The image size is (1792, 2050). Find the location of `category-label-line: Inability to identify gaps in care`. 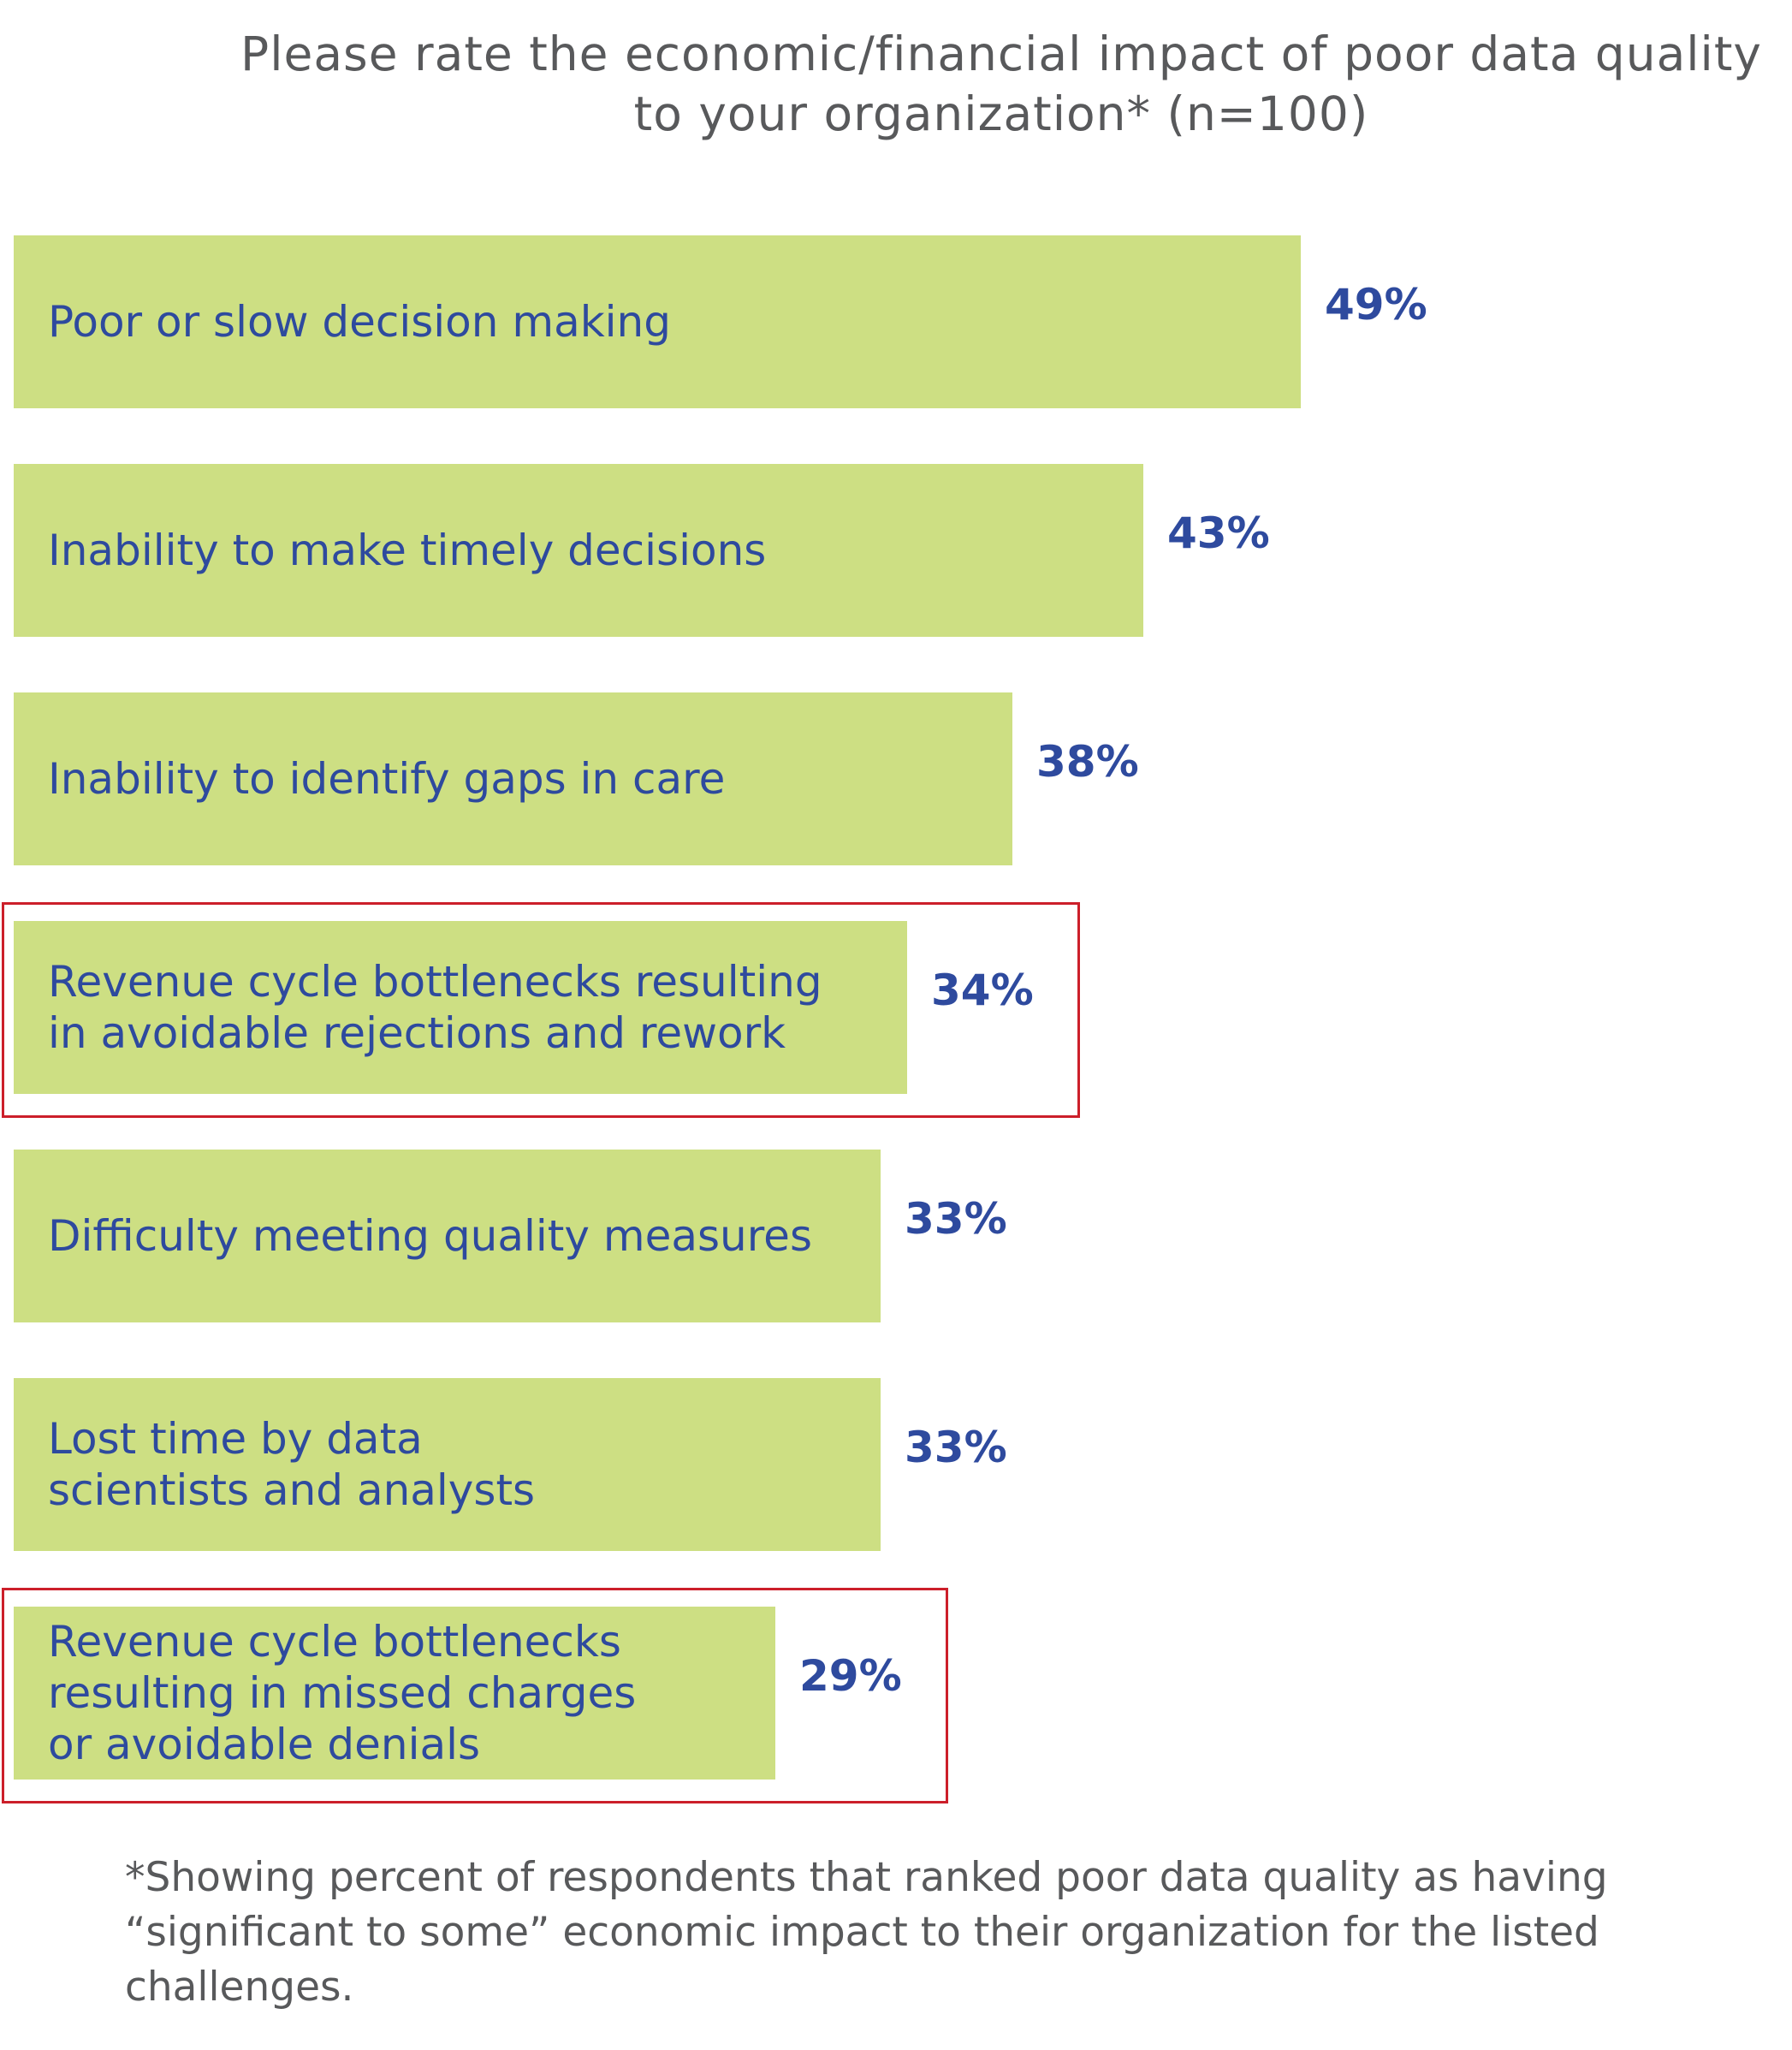

category-label-line: Inability to identify gaps in care is located at coordinates (387, 779).